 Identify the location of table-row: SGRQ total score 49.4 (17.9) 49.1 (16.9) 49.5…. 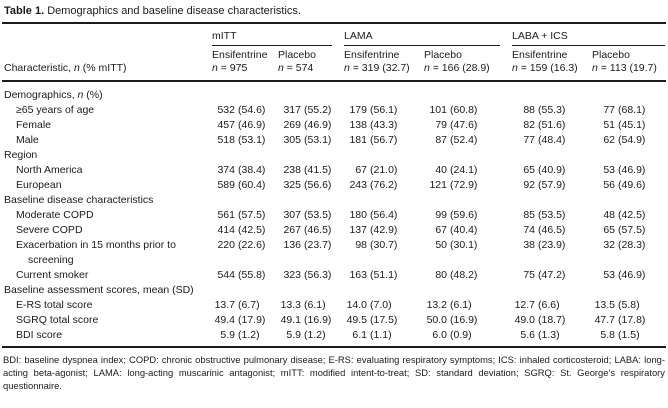
(334, 320).